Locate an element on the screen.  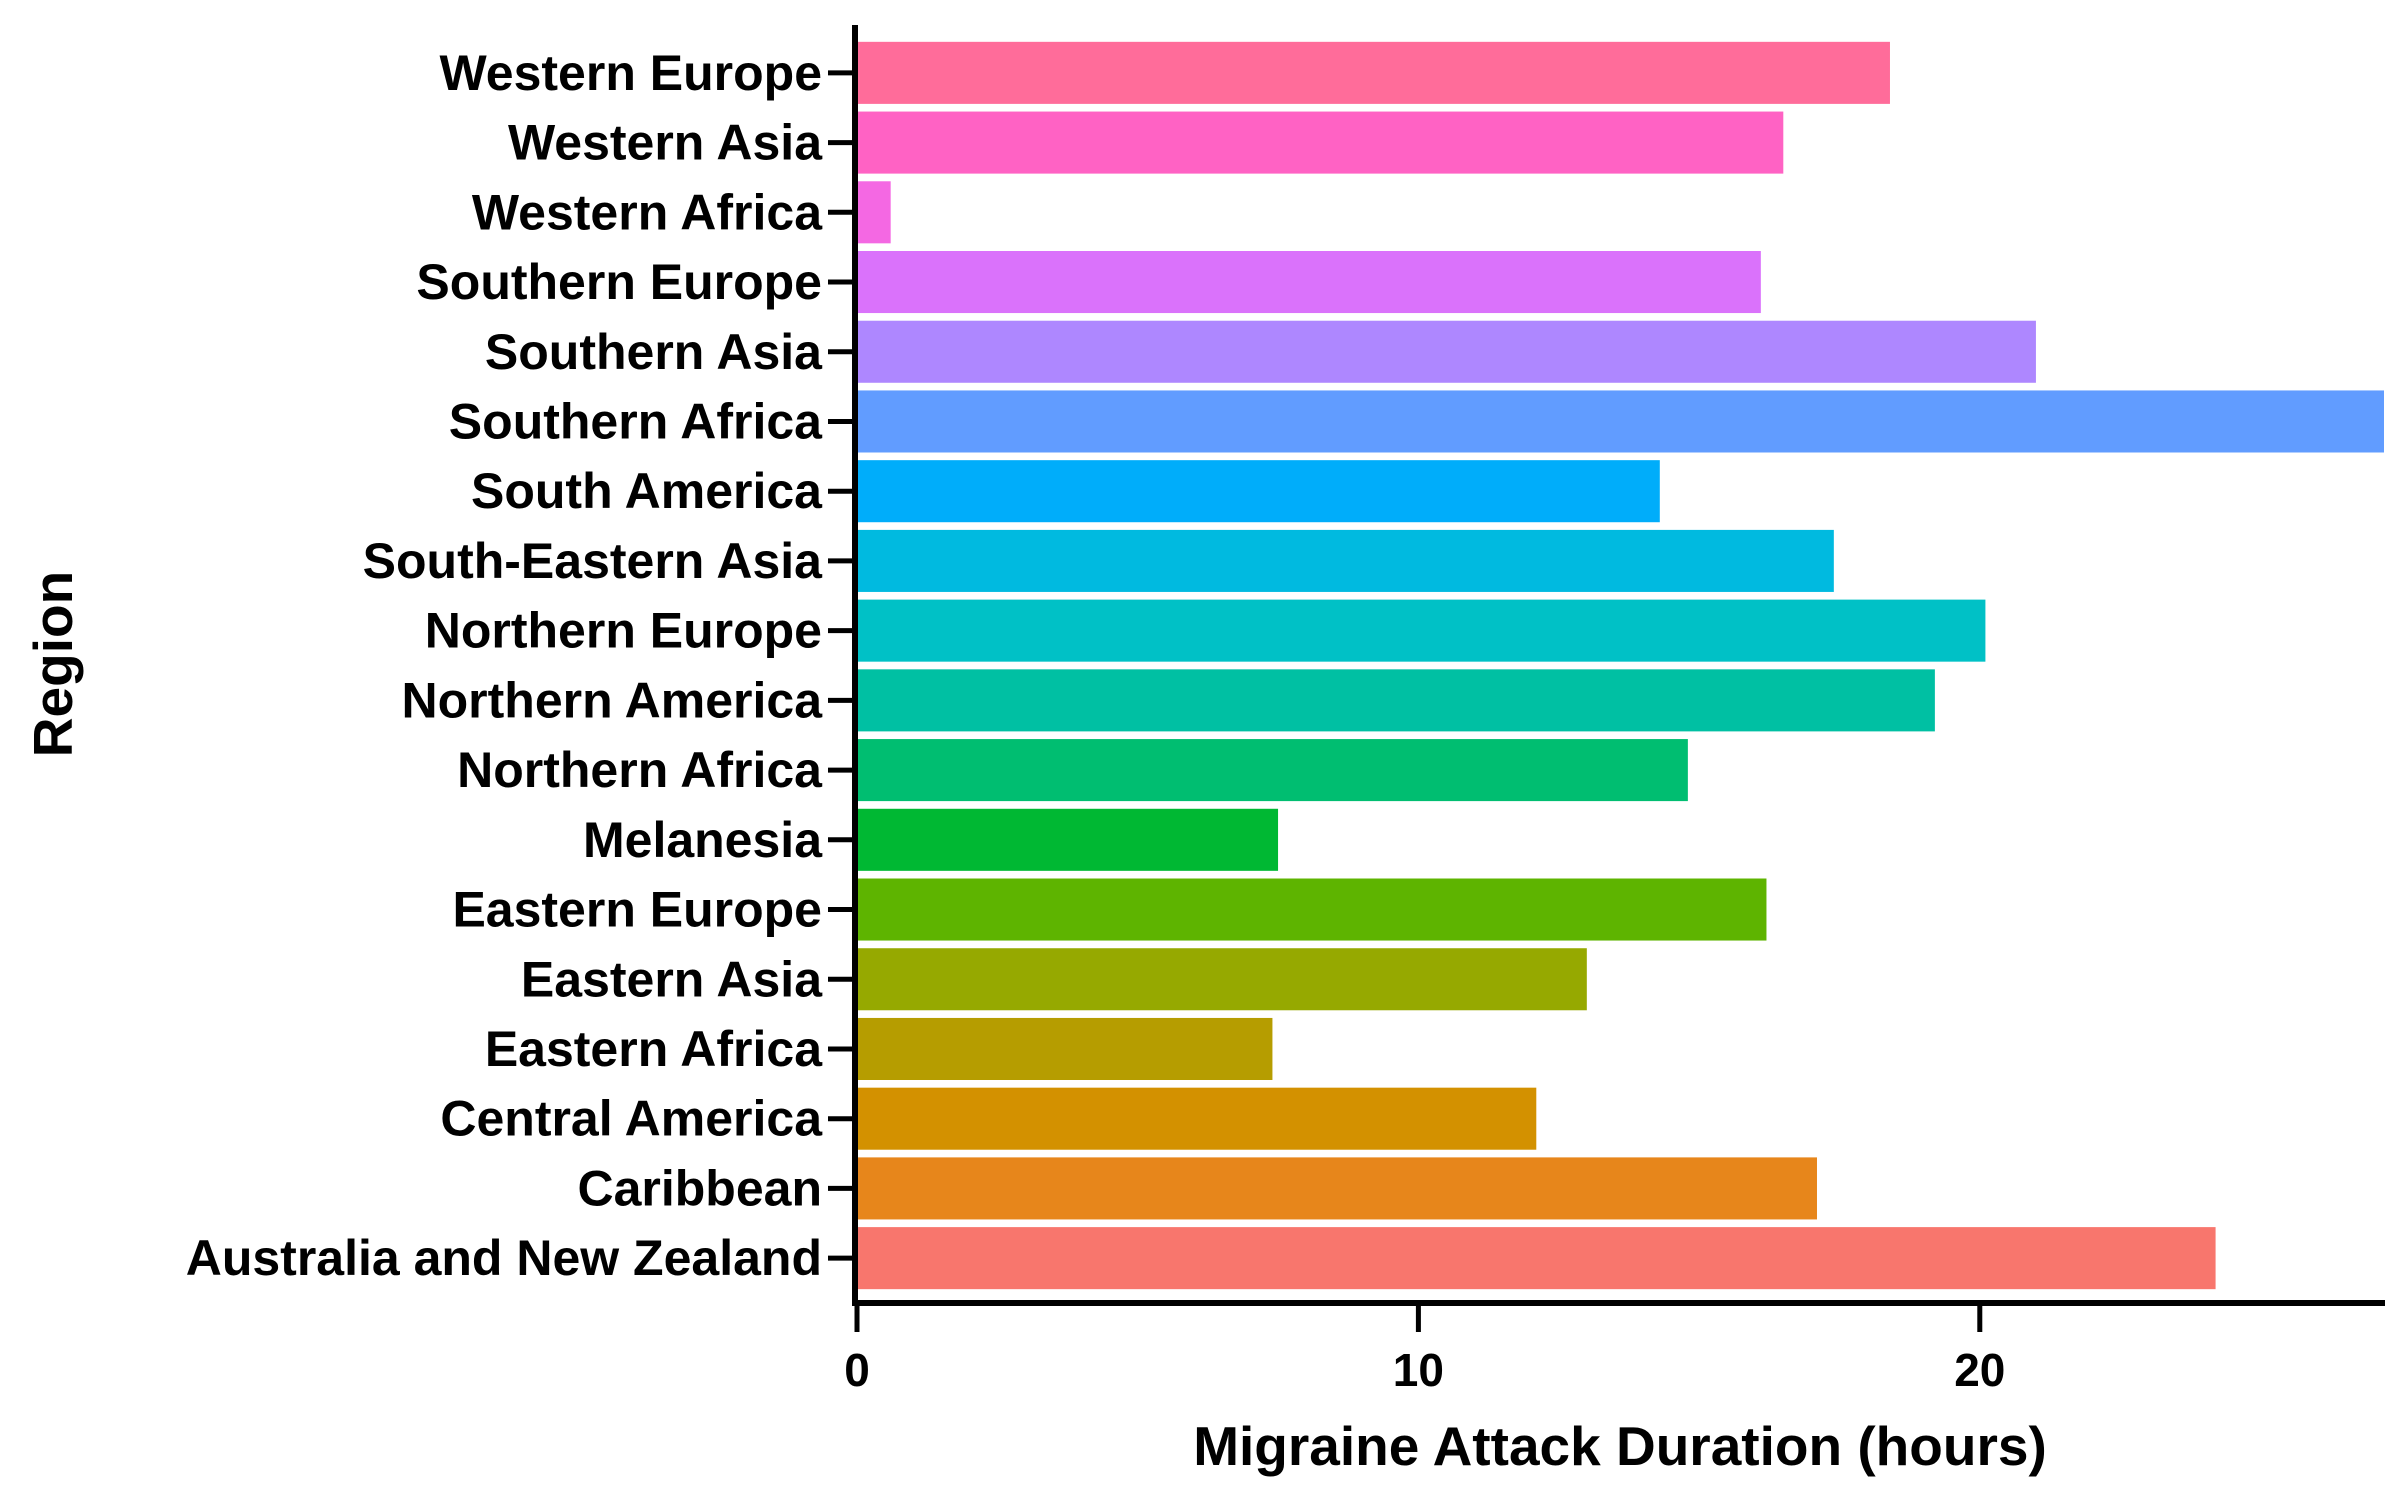
bar-melanesia is located at coordinates (1068, 839).